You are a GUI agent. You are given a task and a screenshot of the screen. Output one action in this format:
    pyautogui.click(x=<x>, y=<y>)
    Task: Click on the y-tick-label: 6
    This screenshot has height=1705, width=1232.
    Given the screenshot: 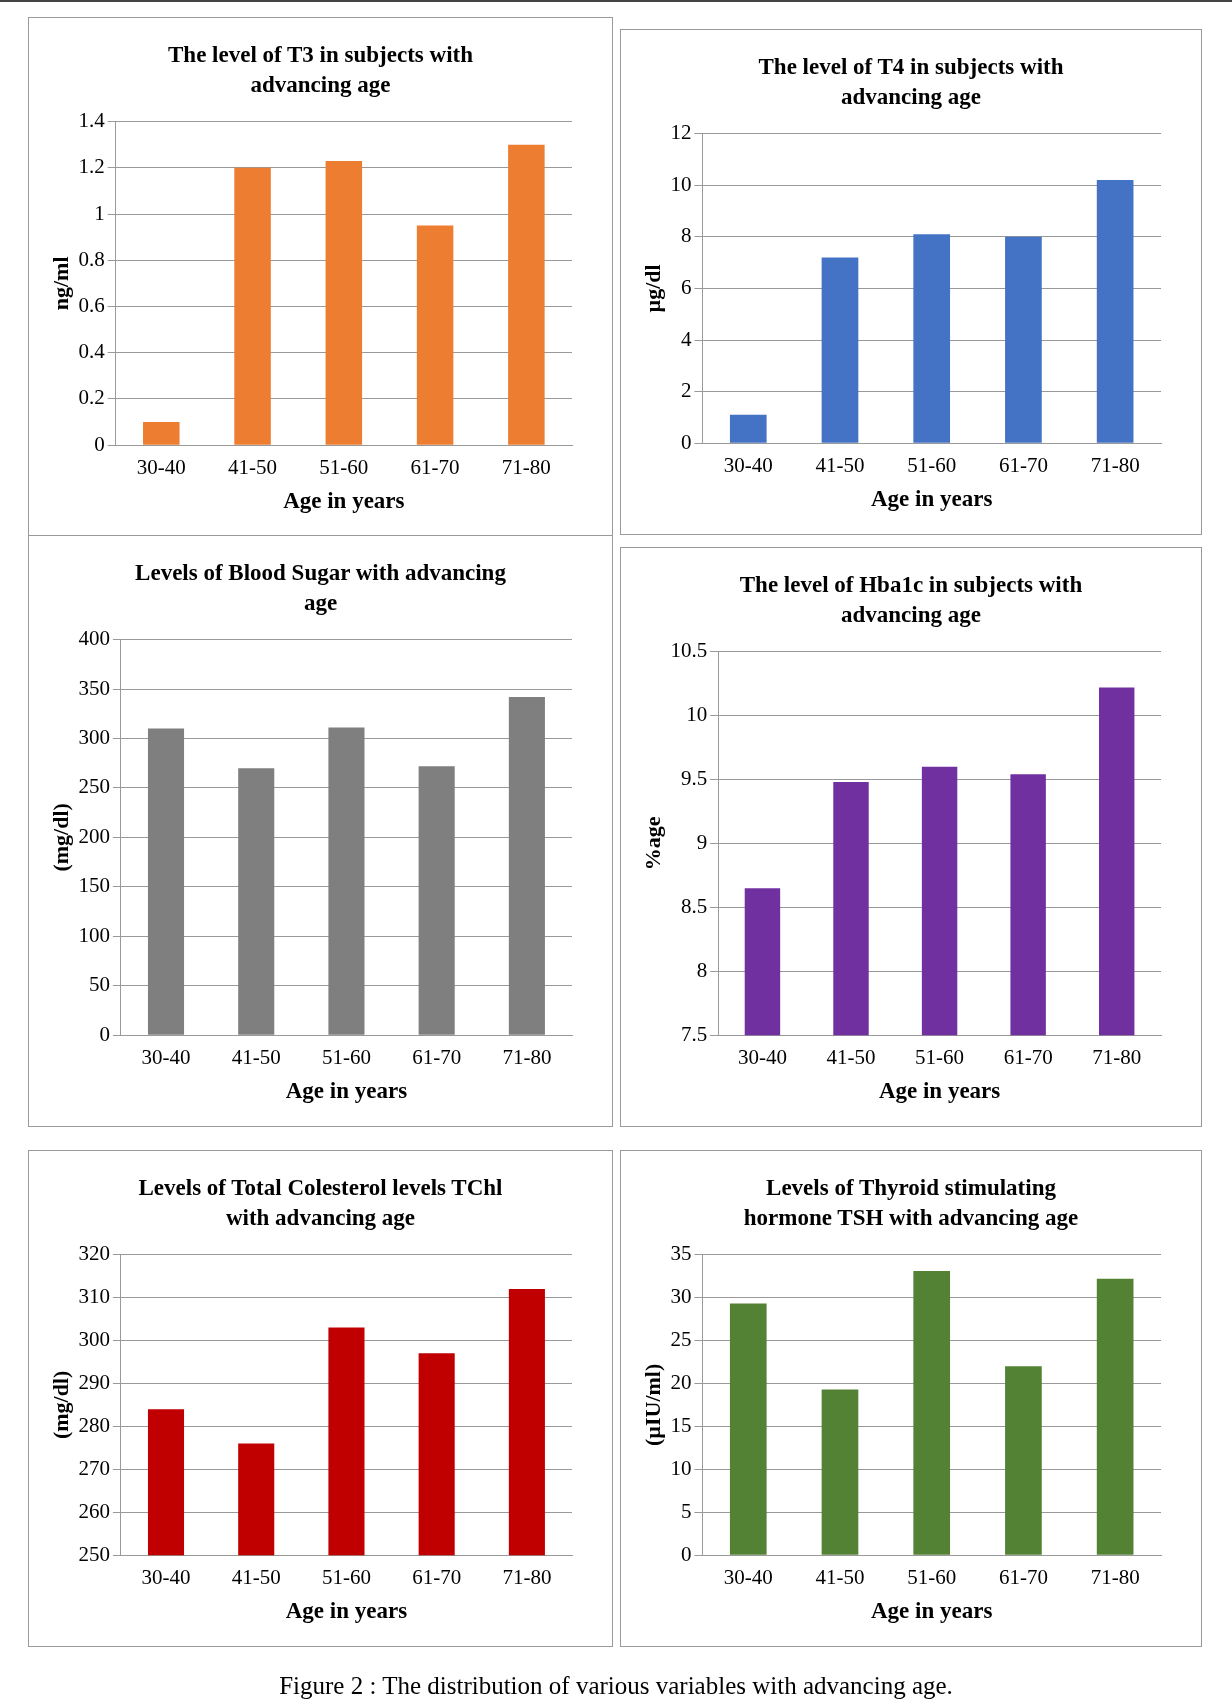 What is the action you would take?
    pyautogui.click(x=686, y=286)
    